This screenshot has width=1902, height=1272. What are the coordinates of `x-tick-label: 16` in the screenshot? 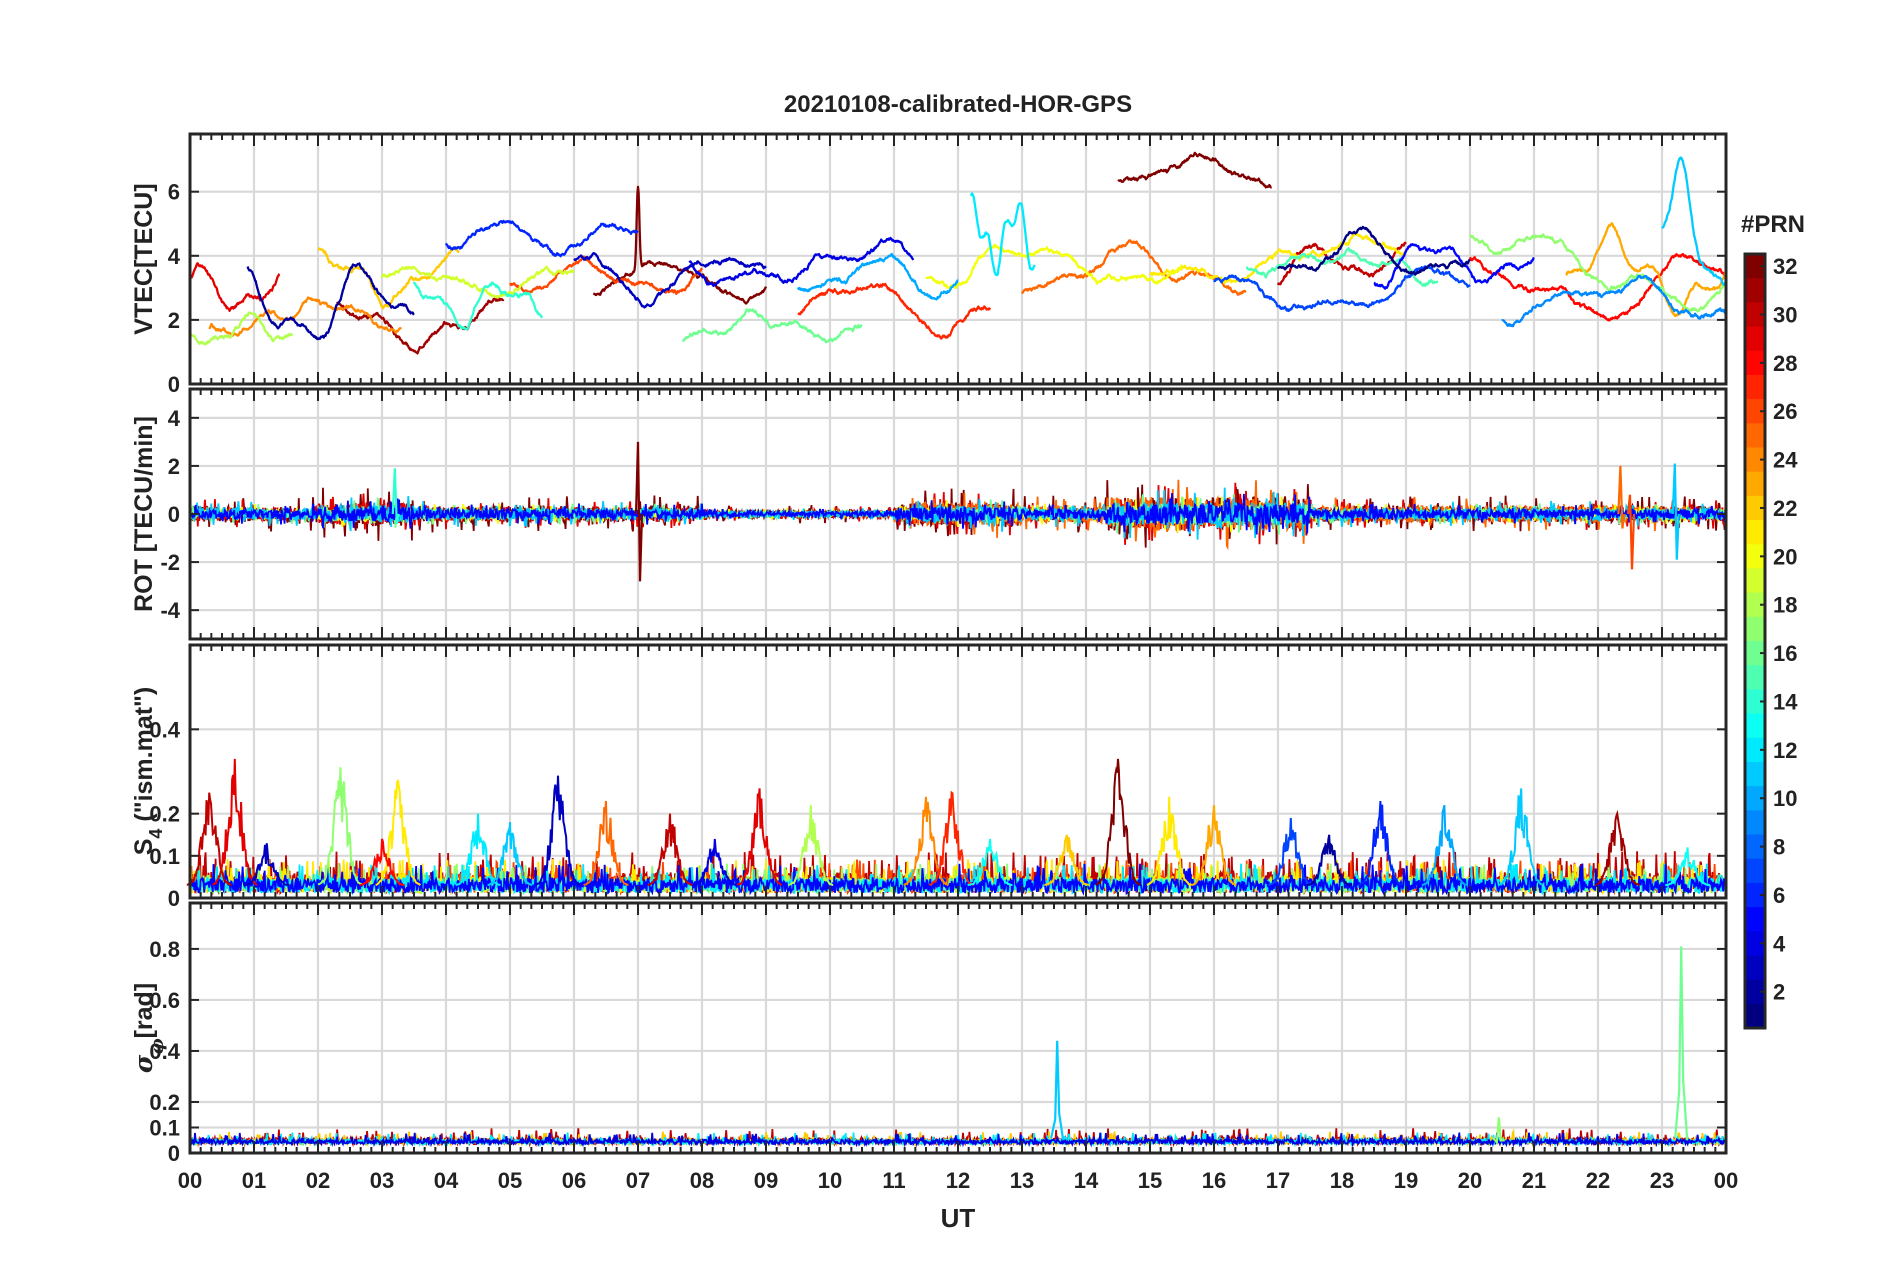 It's located at (1214, 1180).